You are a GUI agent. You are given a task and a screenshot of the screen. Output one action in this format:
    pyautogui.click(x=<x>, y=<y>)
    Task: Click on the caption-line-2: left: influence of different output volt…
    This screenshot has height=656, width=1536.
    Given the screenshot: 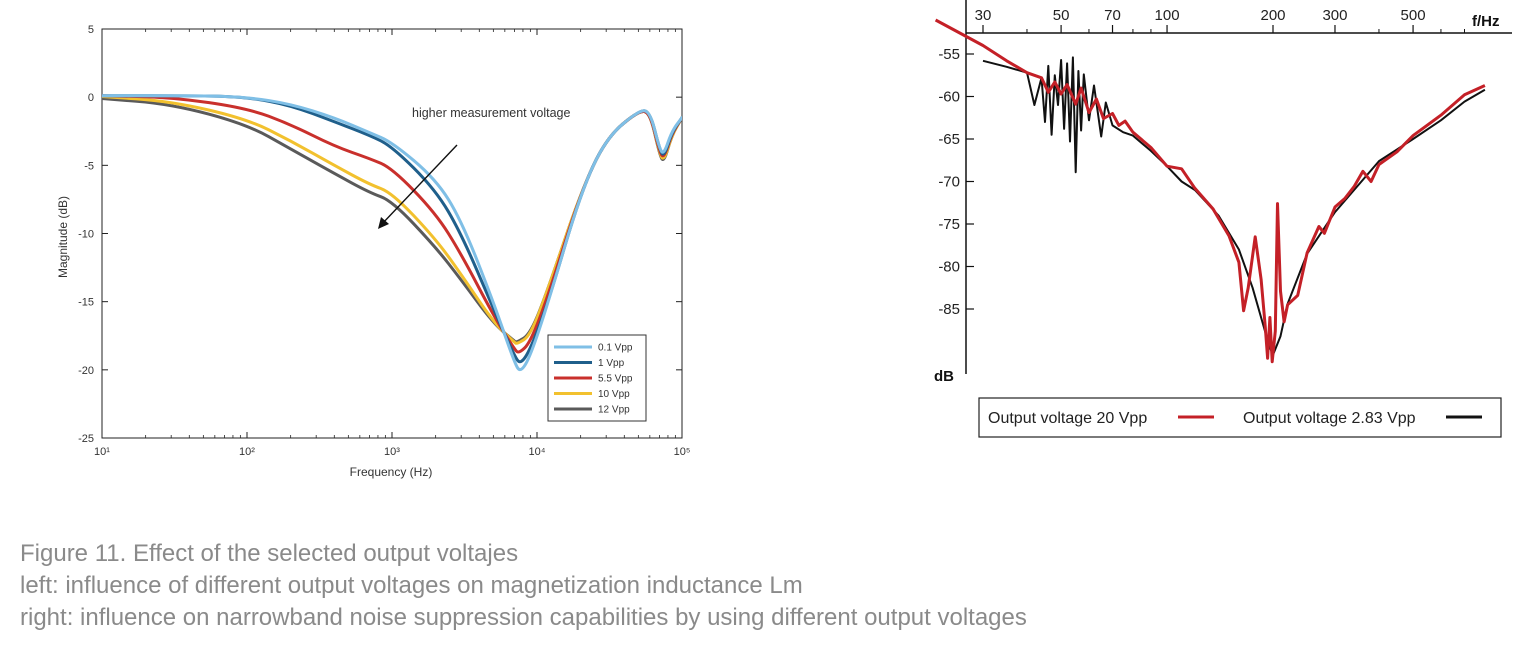 What is the action you would take?
    pyautogui.click(x=411, y=585)
    